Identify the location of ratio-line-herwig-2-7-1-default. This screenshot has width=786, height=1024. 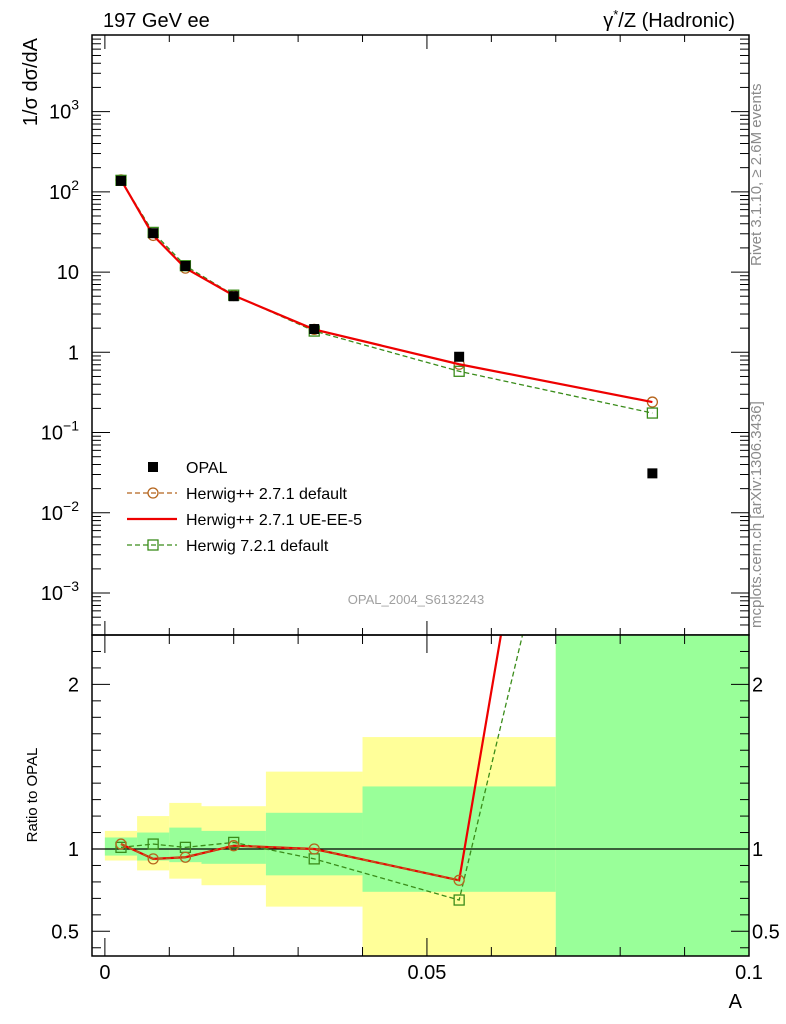
(290, 862).